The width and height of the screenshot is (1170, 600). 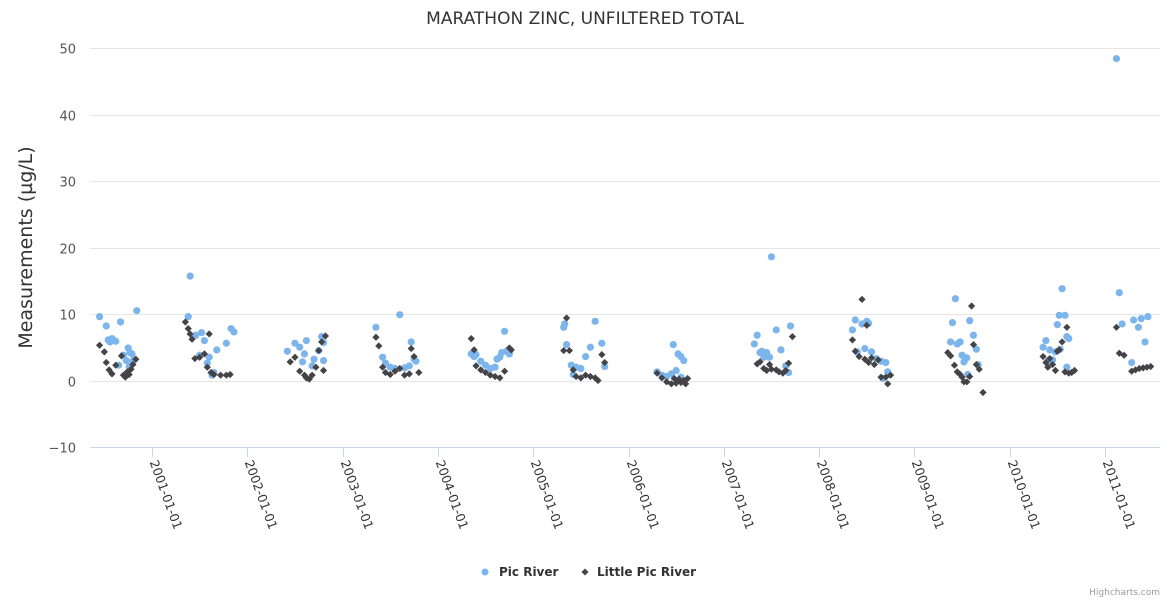 What do you see at coordinates (639, 572) in the screenshot?
I see `legend-item-little-pic-river: Little Pic River` at bounding box center [639, 572].